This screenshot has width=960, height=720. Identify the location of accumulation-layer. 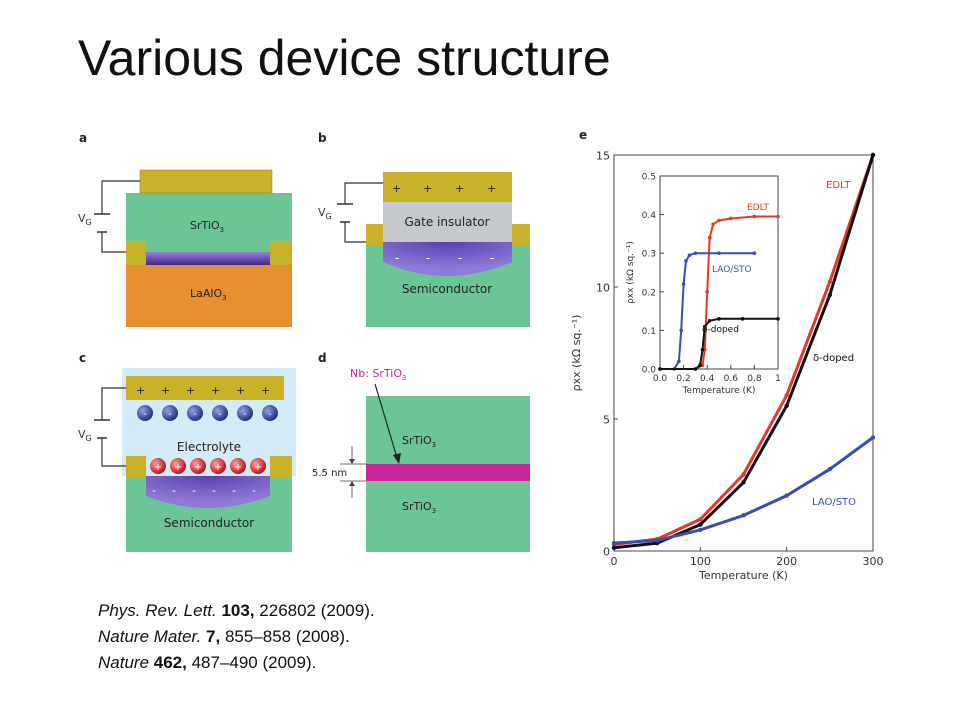
(208, 492).